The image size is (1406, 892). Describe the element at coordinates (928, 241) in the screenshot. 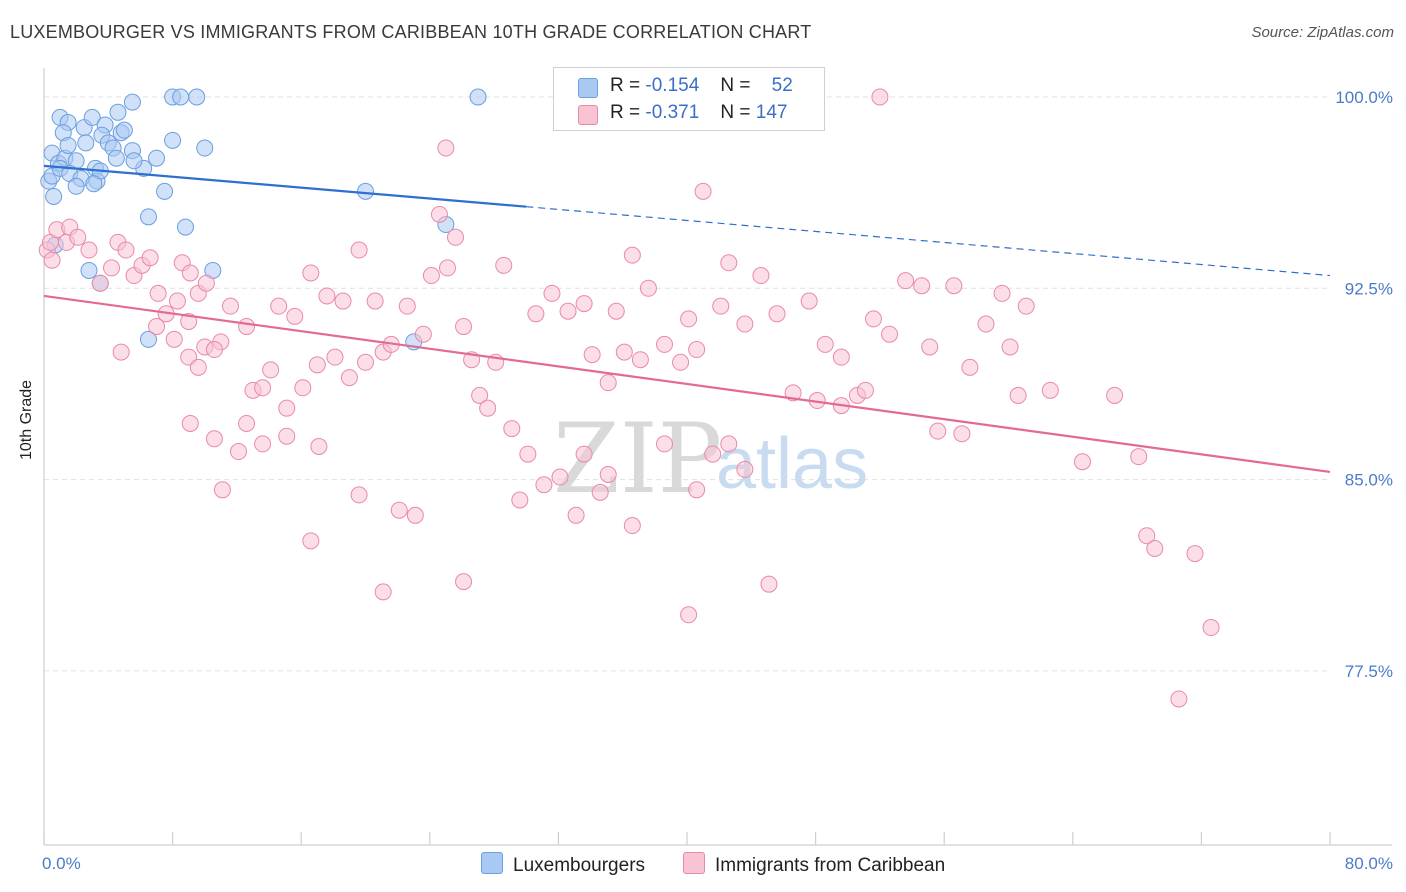

I see `trend-line-luxembourgers-extension` at that location.